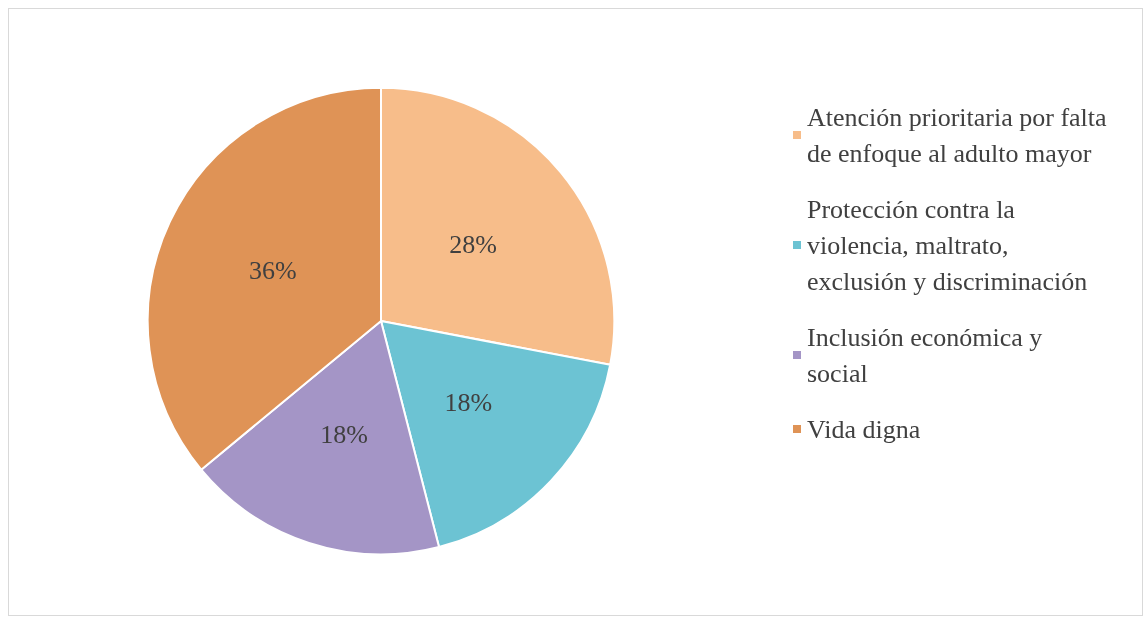 The image size is (1147, 620). What do you see at coordinates (272, 270) in the screenshot?
I see `data-label: 36%` at bounding box center [272, 270].